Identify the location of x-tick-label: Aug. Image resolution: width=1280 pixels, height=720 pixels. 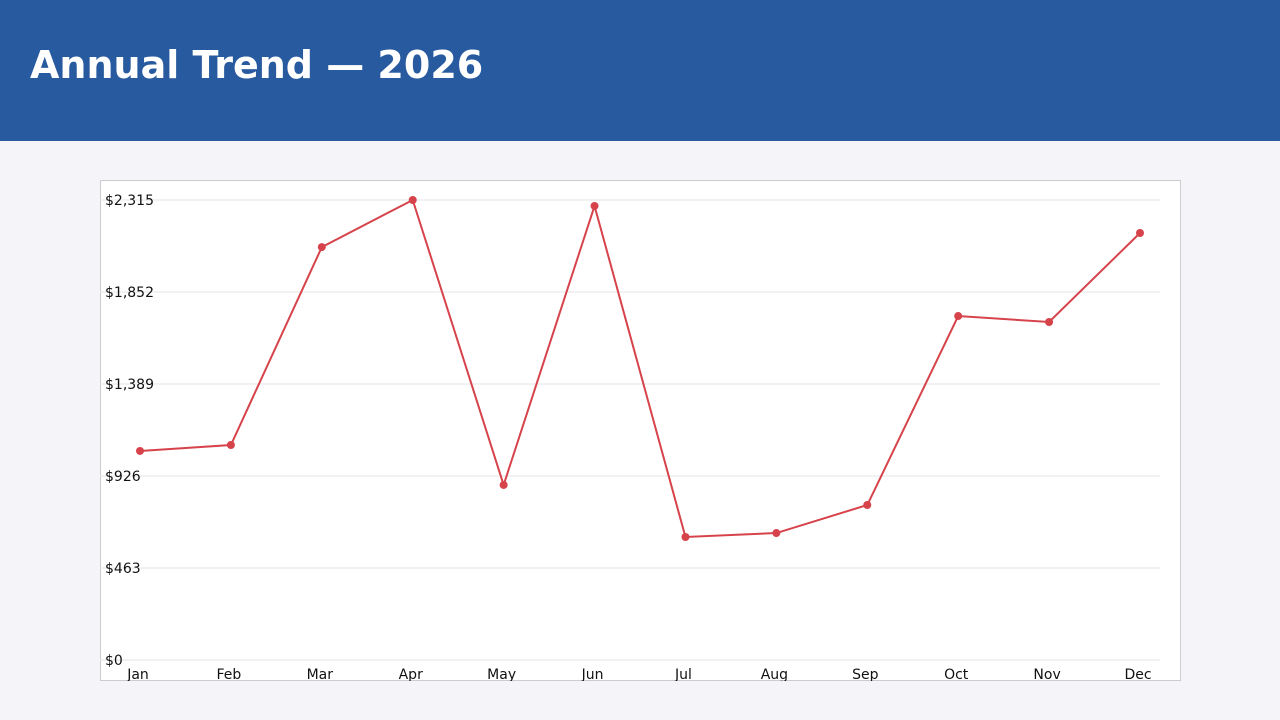
(774, 674).